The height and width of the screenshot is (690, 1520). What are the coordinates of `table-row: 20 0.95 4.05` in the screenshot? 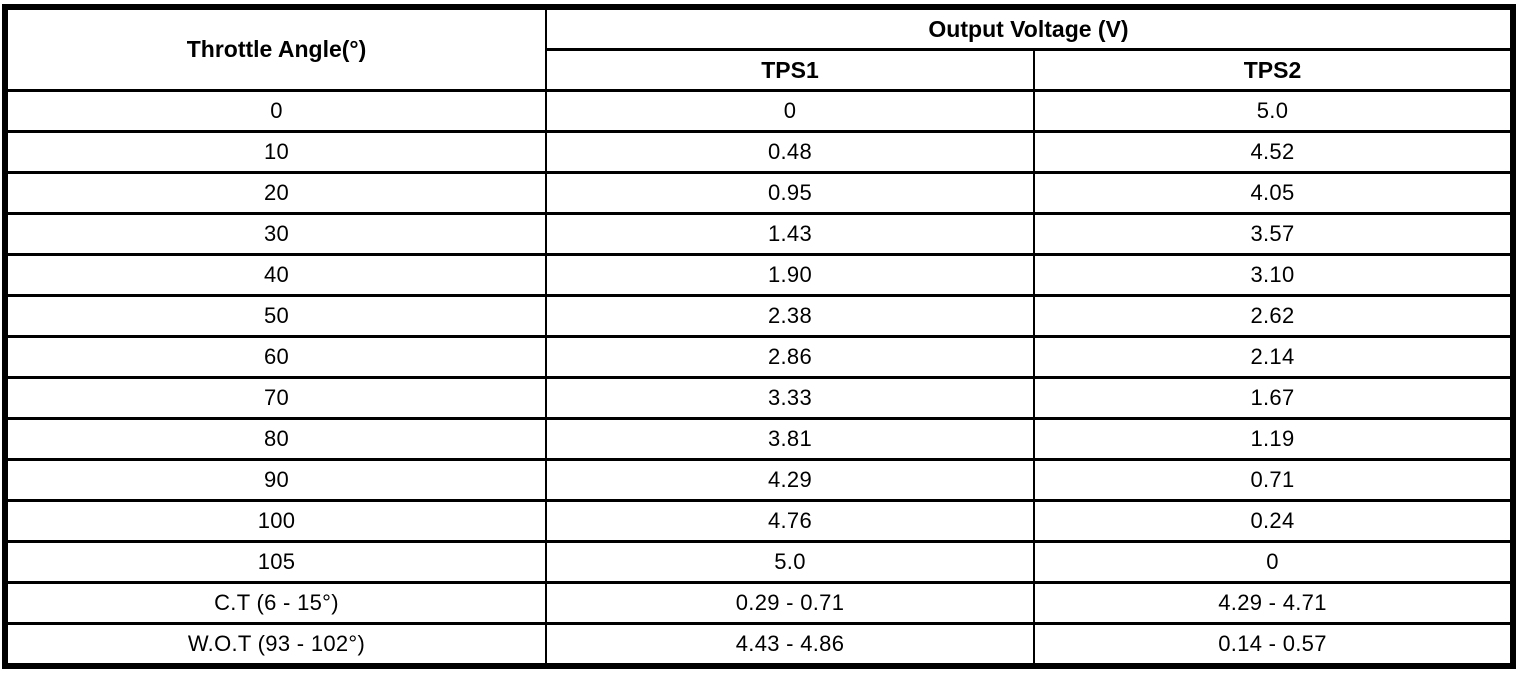 It's located at (759, 193).